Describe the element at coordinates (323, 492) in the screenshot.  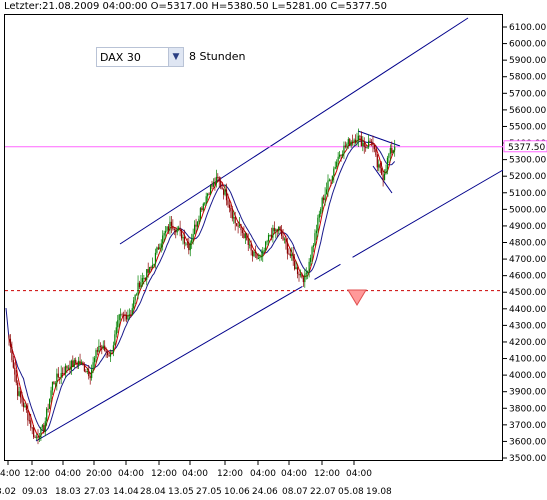
I see `date-tick-label: 22.07` at that location.